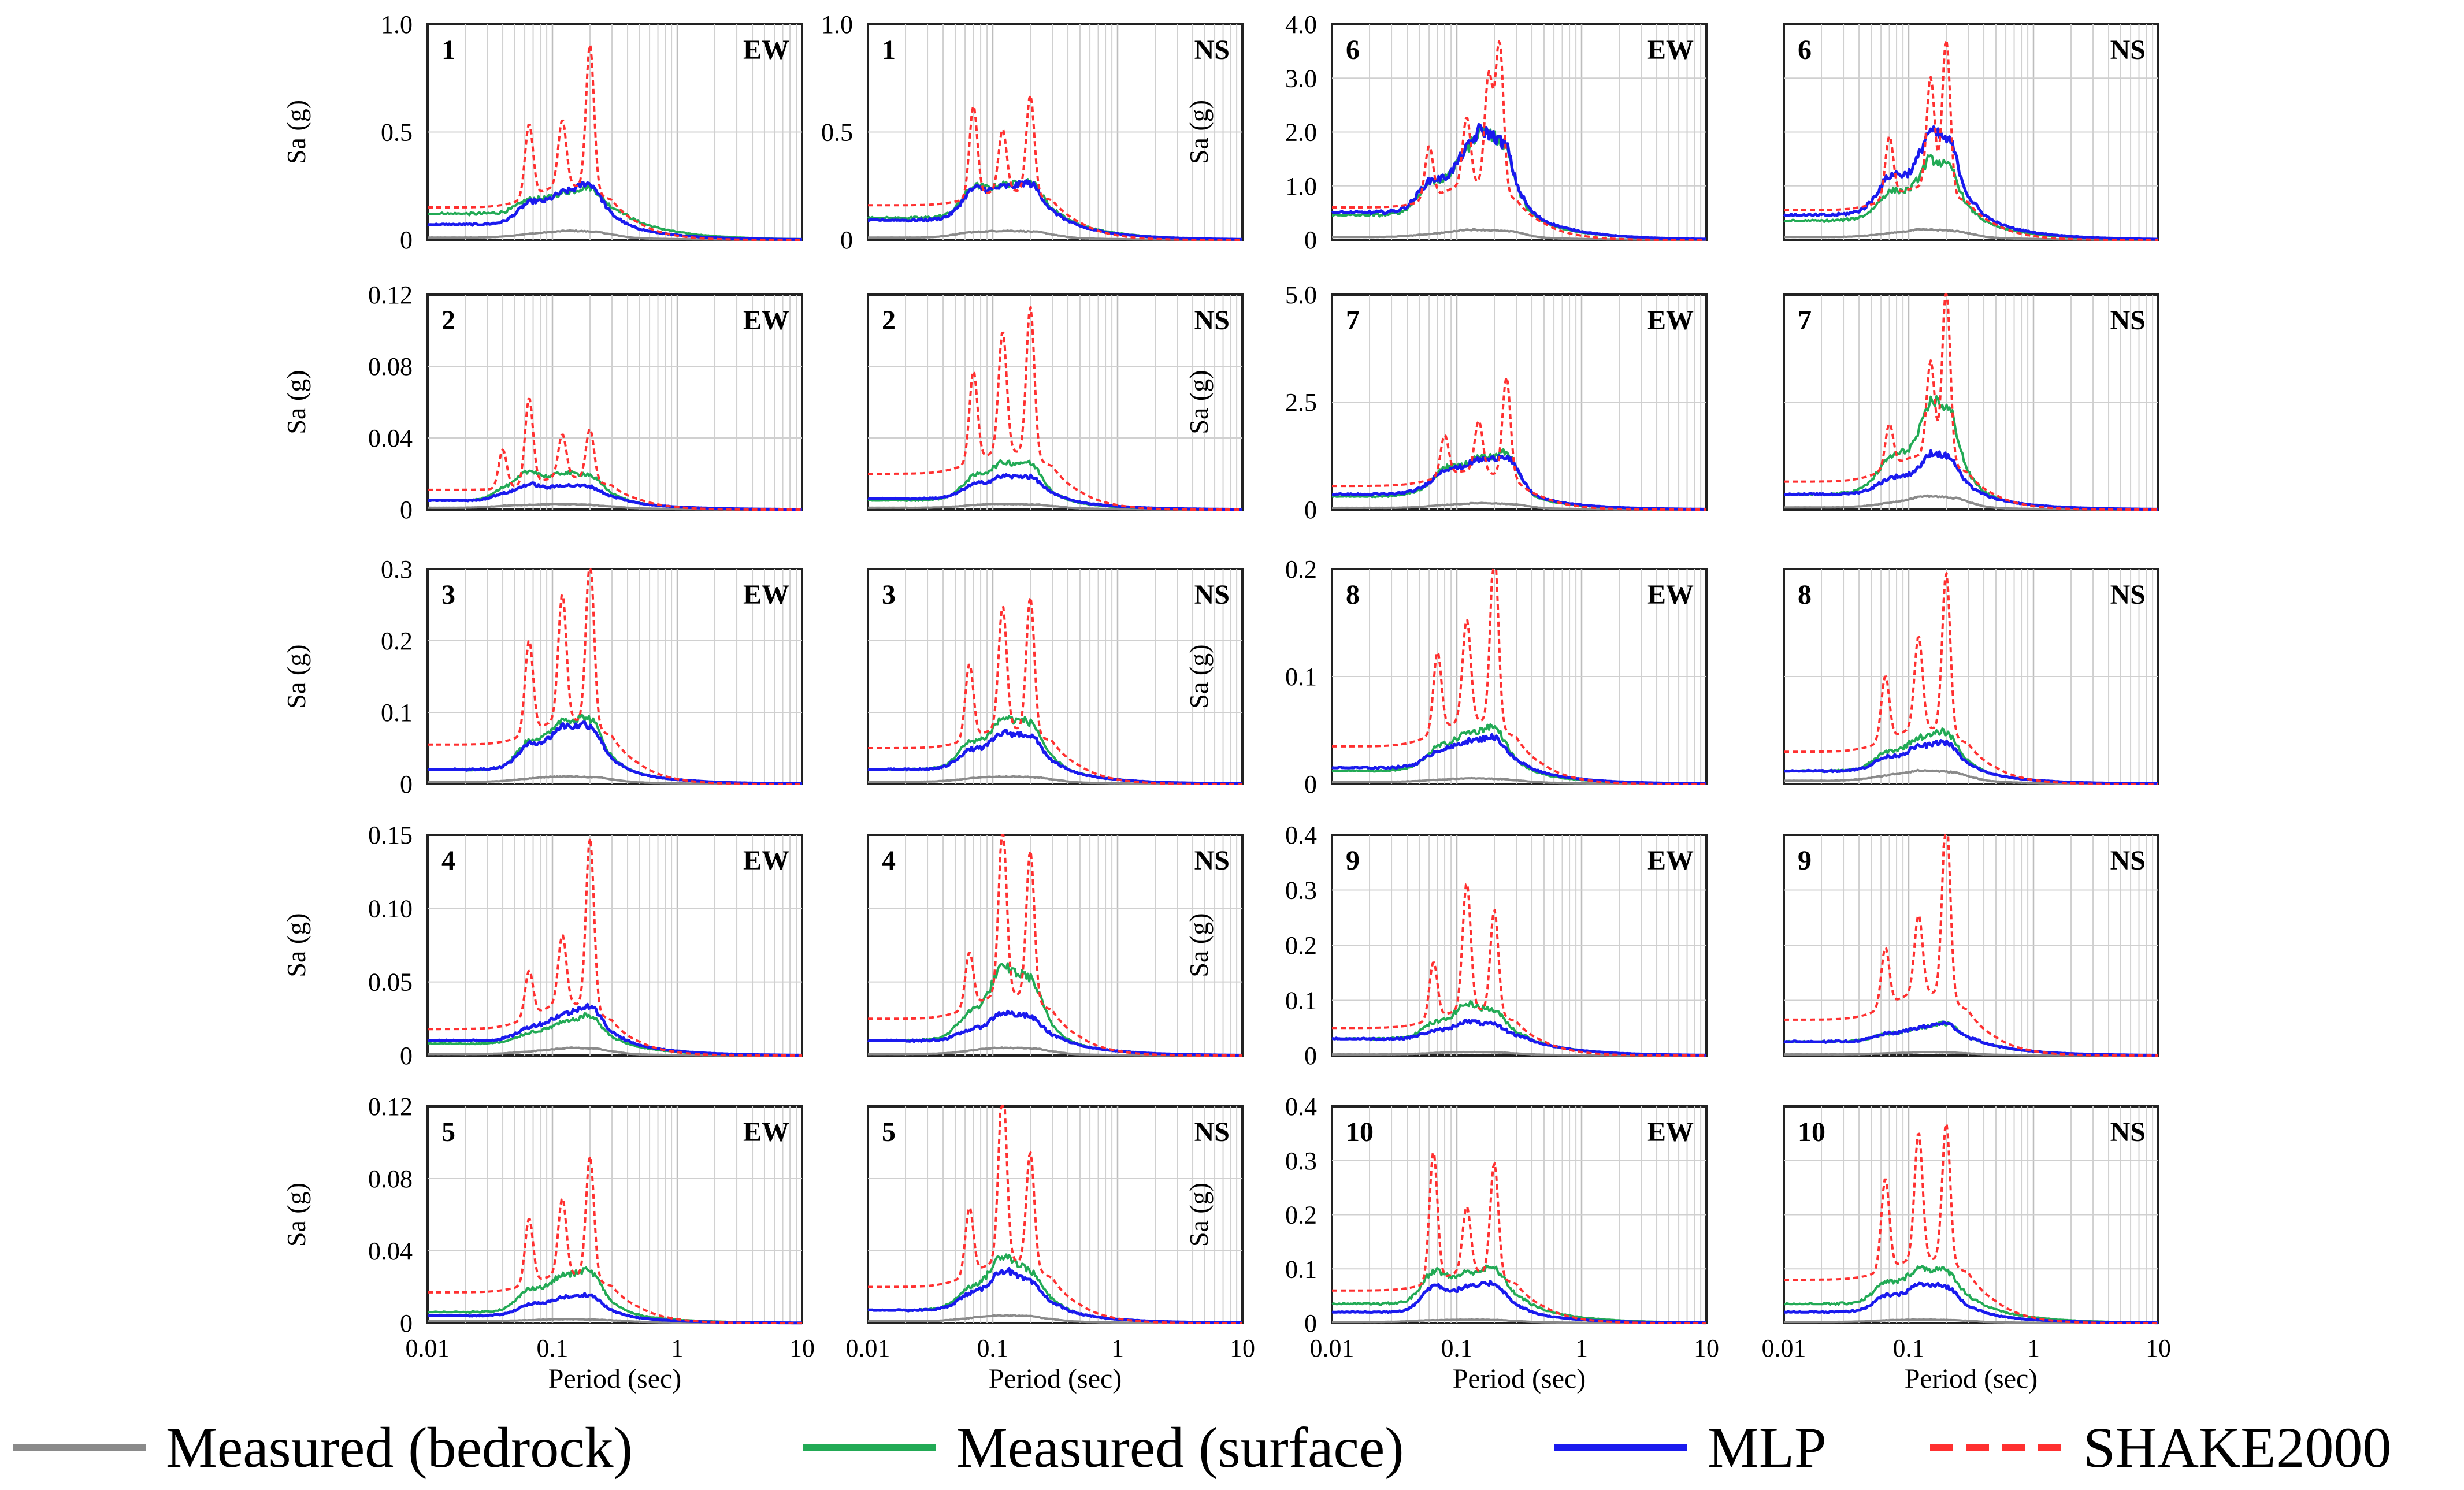 This screenshot has height=1490, width=2464. Describe the element at coordinates (1180, 1448) in the screenshot. I see `legend-label-surface: Measured (surface)` at that location.